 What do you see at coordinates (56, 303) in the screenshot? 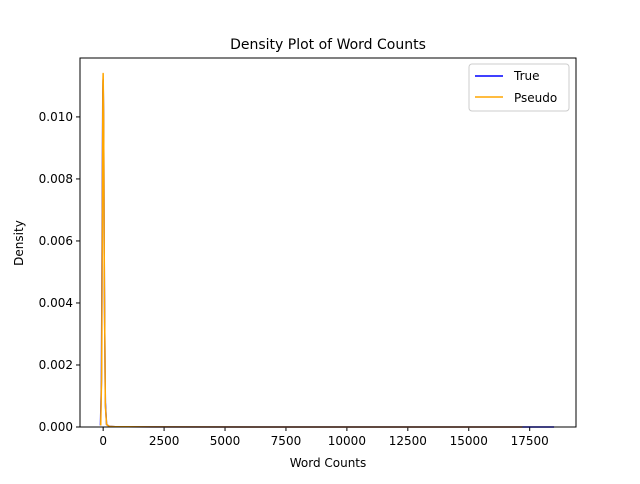
I see `y-tick-label: 0.004` at bounding box center [56, 303].